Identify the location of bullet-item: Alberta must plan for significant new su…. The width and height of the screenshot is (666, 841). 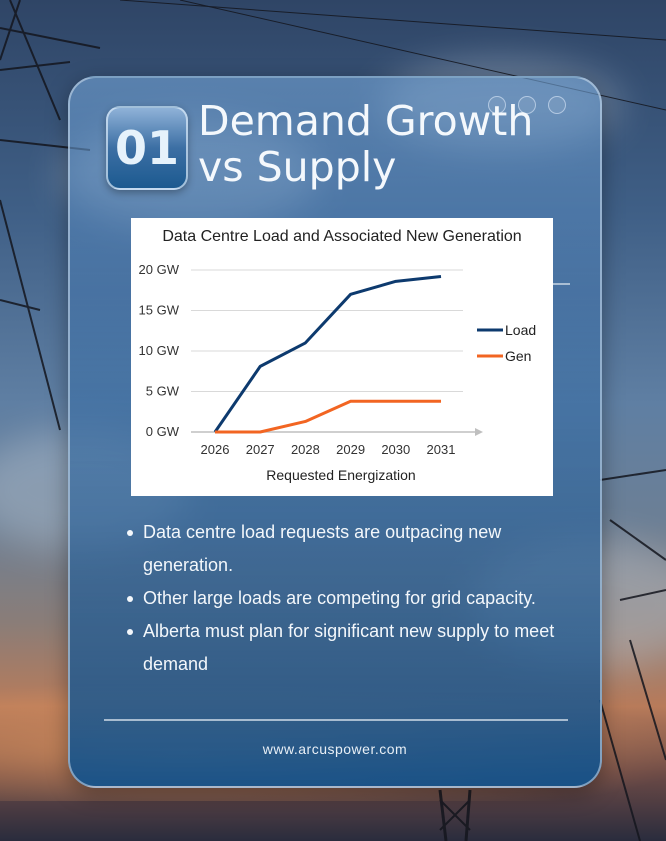
(350, 648).